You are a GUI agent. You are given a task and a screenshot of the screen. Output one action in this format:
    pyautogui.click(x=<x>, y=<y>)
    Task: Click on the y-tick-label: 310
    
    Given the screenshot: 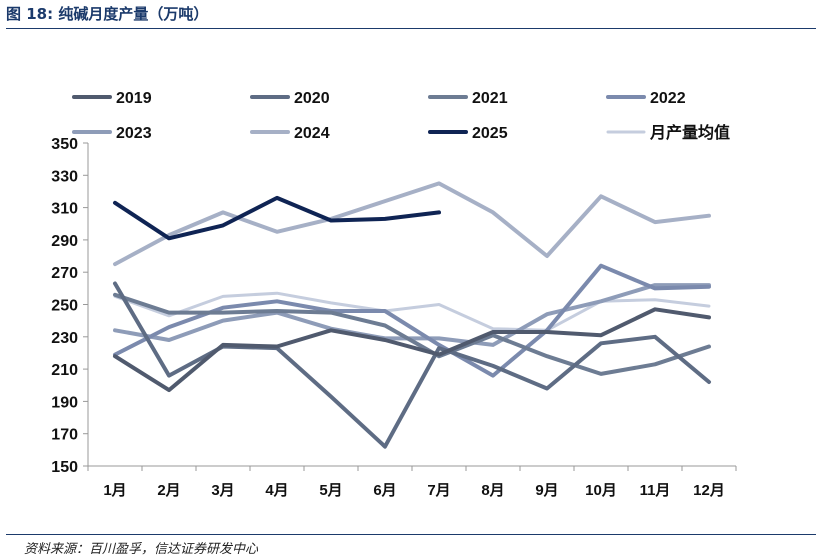 What is the action you would take?
    pyautogui.click(x=64, y=209)
    